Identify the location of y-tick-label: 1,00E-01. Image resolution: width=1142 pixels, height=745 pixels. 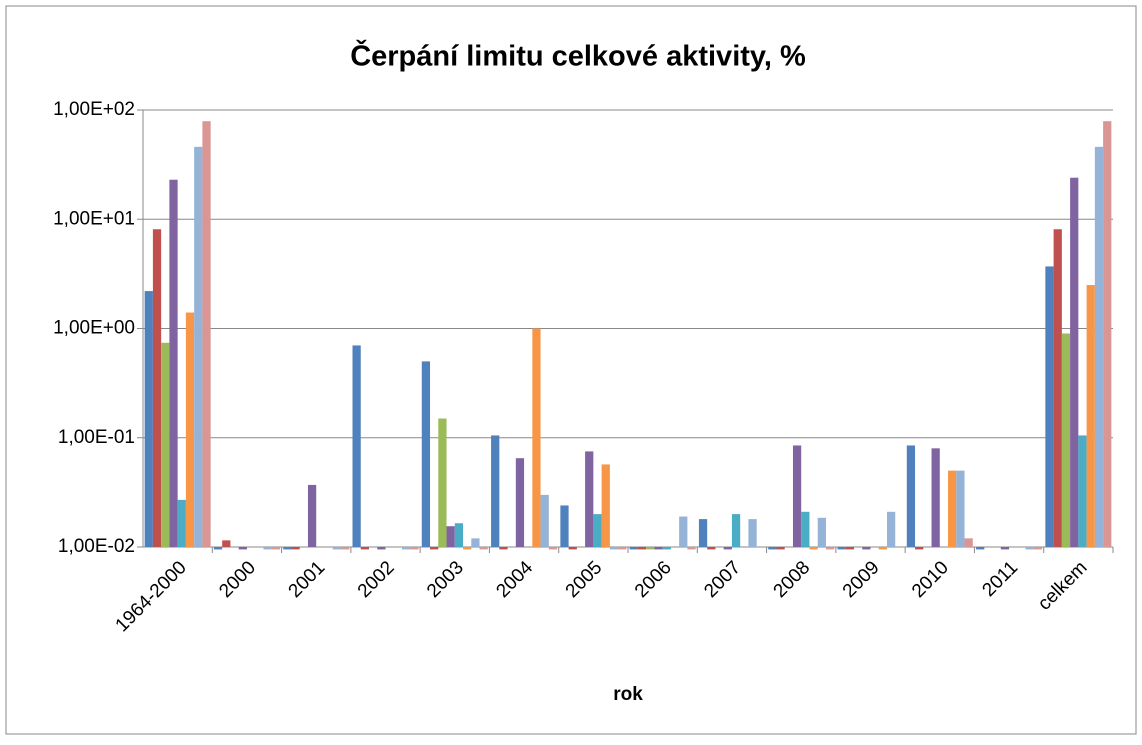
(96, 437).